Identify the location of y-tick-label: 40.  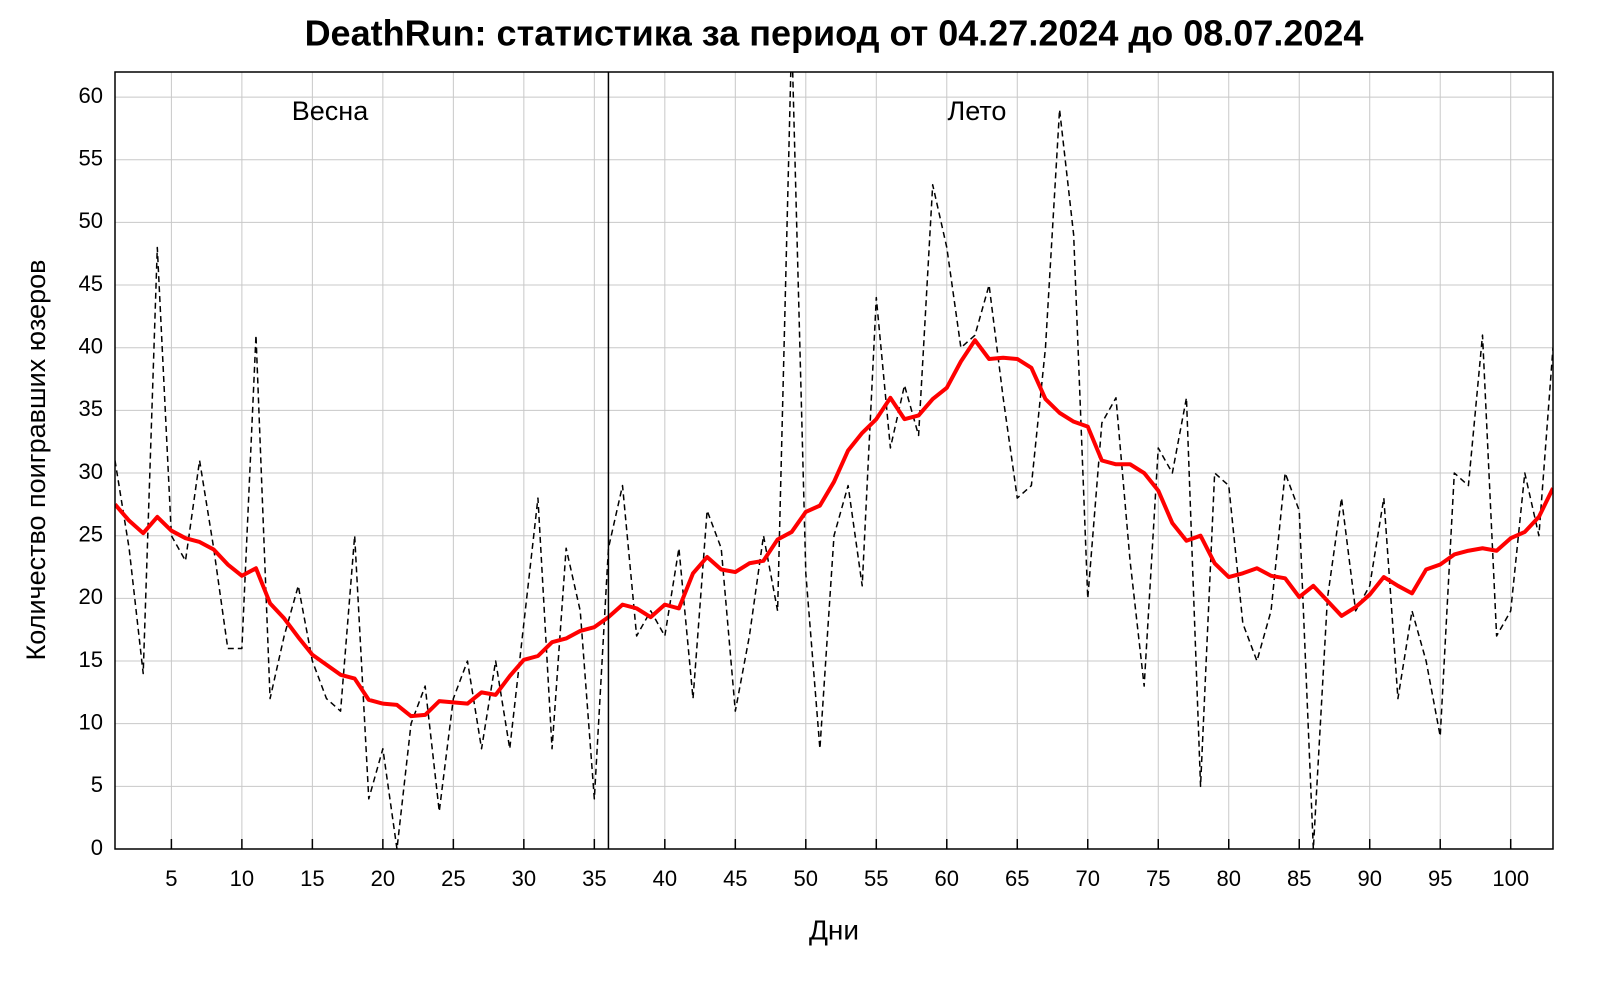
(91, 346).